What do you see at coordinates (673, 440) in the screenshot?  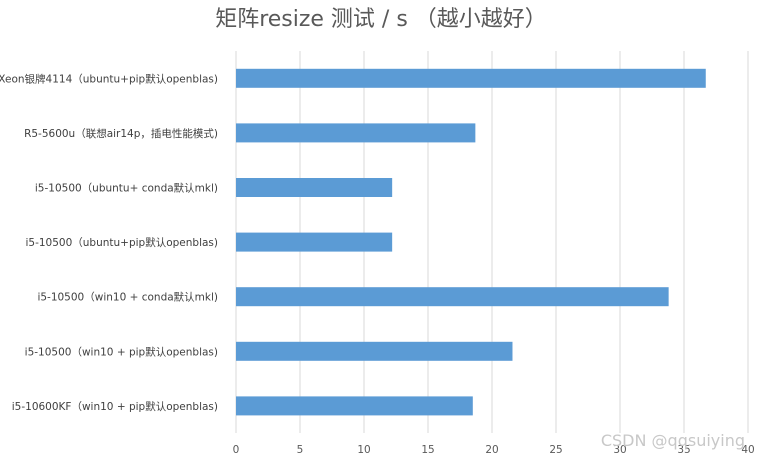 I see `watermark: CSDN @qqsuiying` at bounding box center [673, 440].